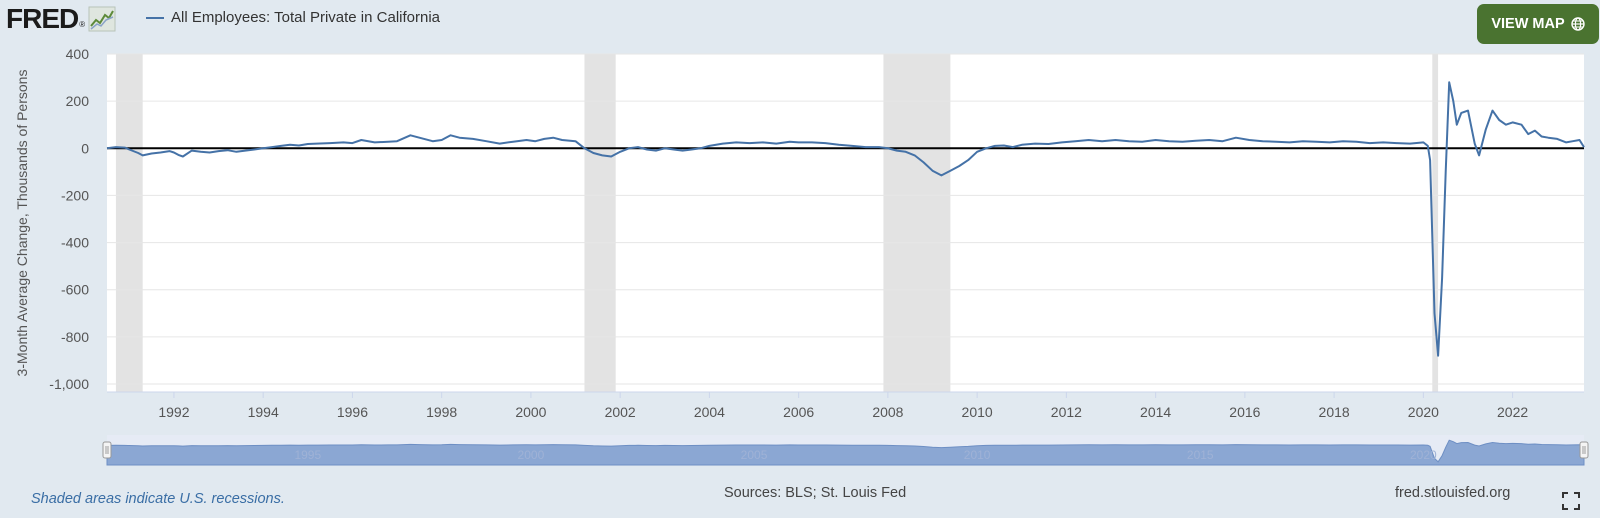  I want to click on y-tick-label: 200, so click(78, 101).